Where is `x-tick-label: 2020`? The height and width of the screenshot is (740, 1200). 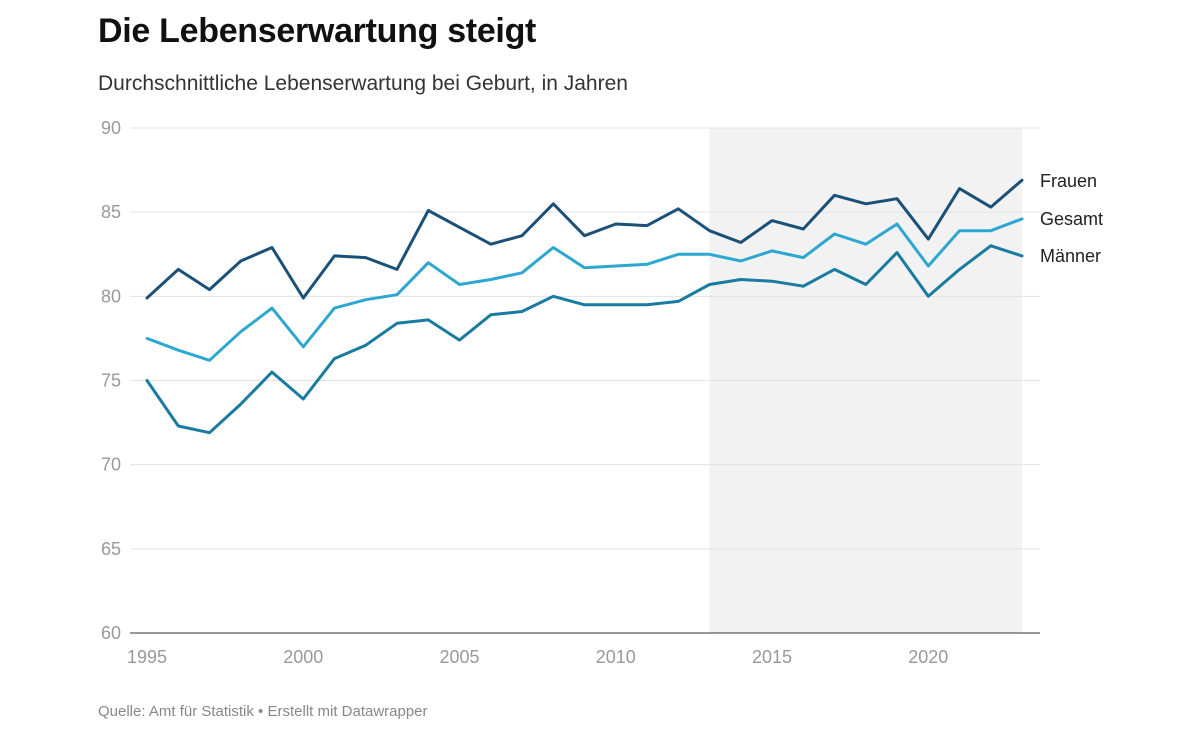 x-tick-label: 2020 is located at coordinates (928, 657).